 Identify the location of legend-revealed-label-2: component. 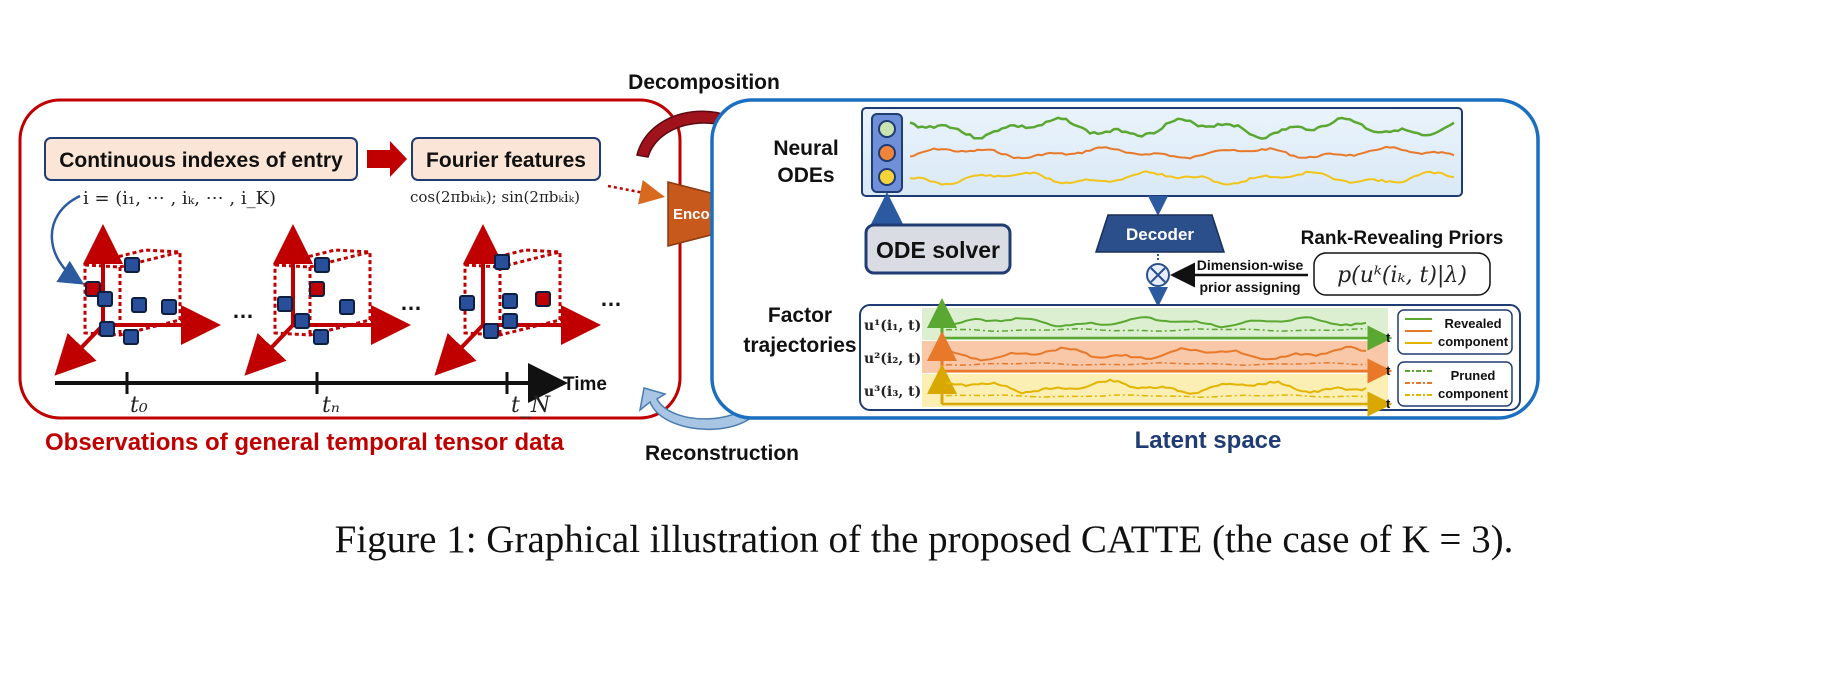
(1473, 341).